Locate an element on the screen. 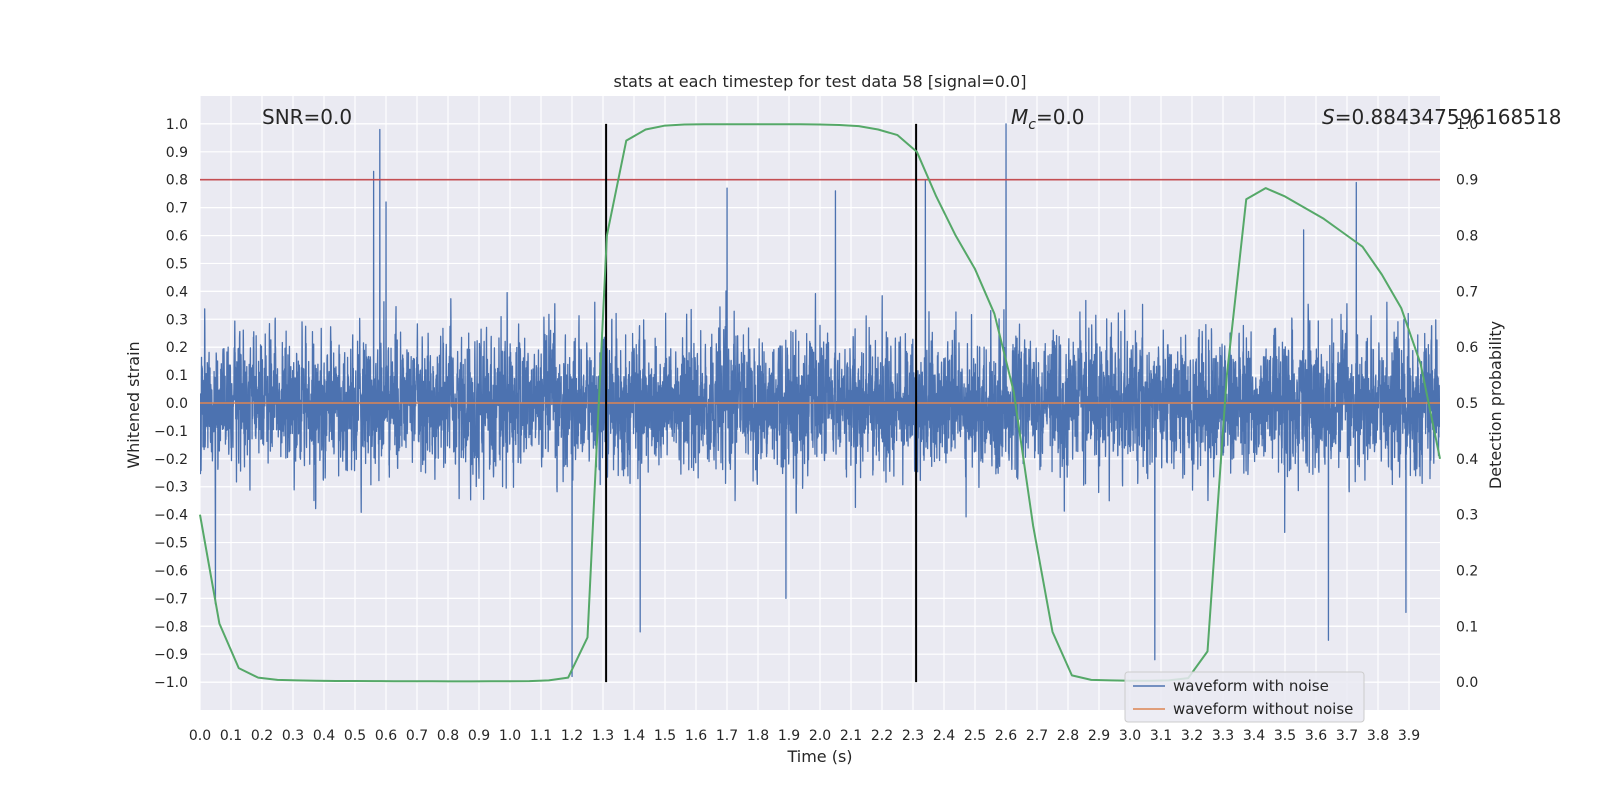 The image size is (1600, 800). y-tick-label: 0.7 is located at coordinates (177, 209).